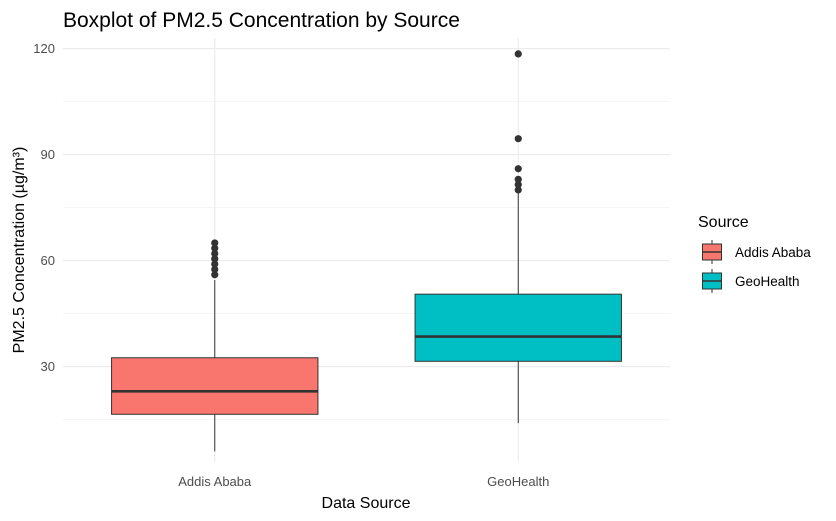 Image resolution: width=836 pixels, height=521 pixels. What do you see at coordinates (48, 366) in the screenshot?
I see `y-tick-label: 30` at bounding box center [48, 366].